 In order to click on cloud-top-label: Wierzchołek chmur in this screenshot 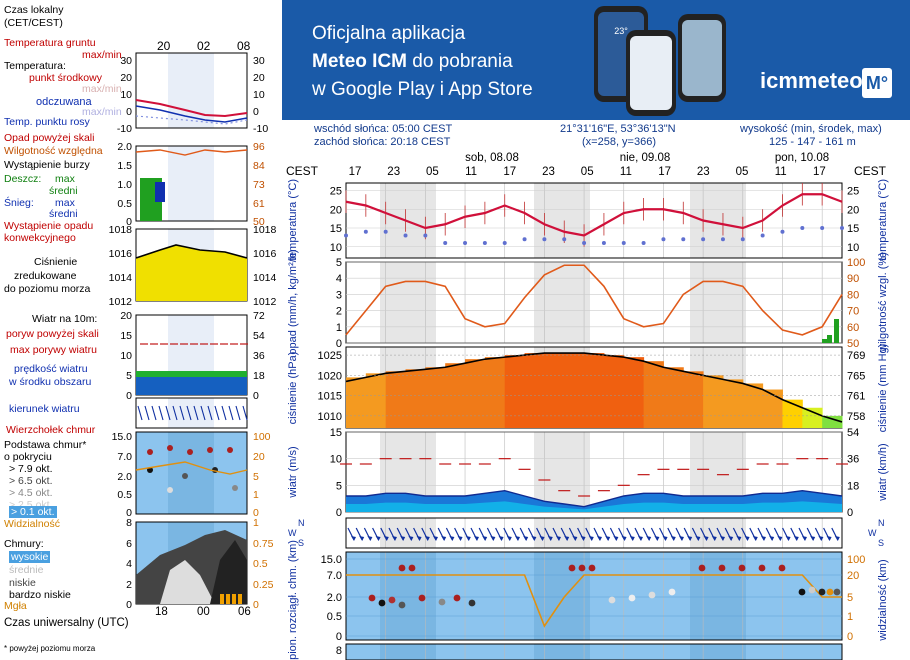, I will do `click(51, 430)`.